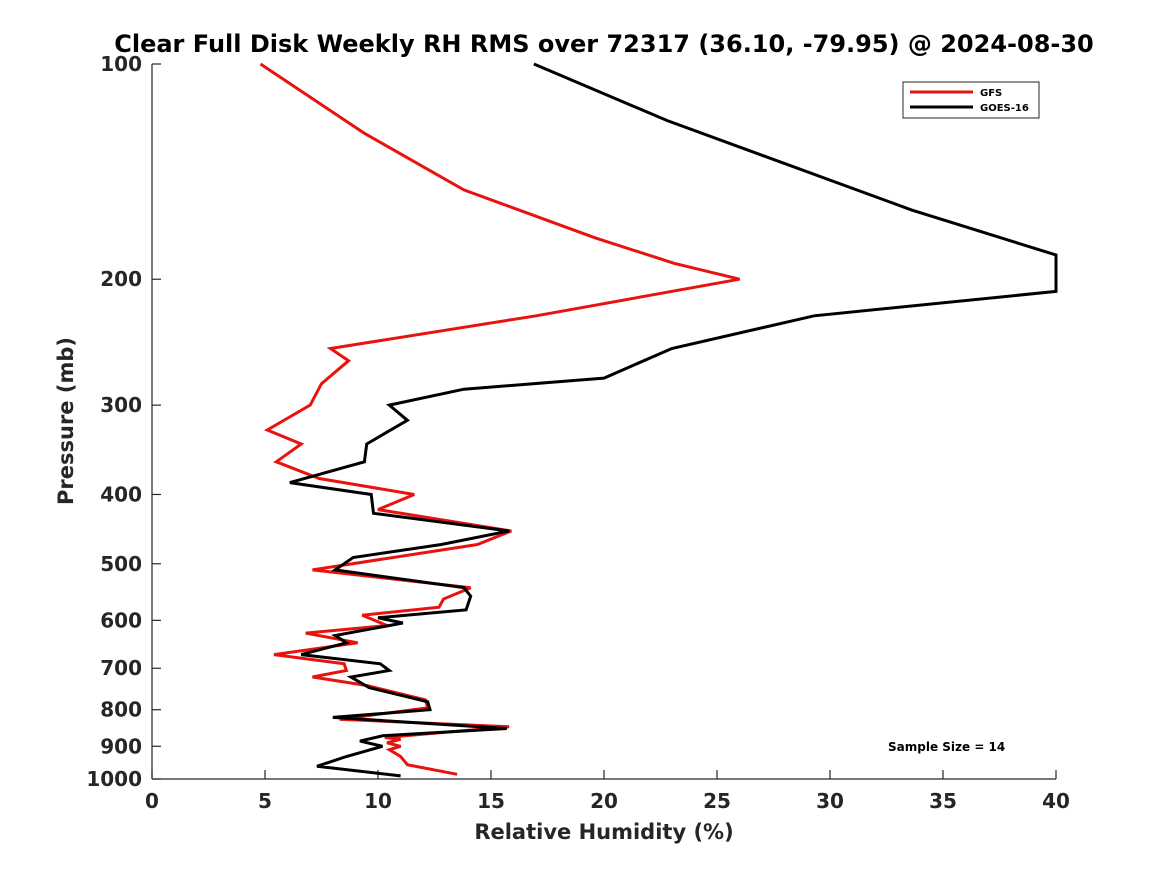 This screenshot has width=1167, height=875. Describe the element at coordinates (265, 801) in the screenshot. I see `x-tick-label: 5` at that location.